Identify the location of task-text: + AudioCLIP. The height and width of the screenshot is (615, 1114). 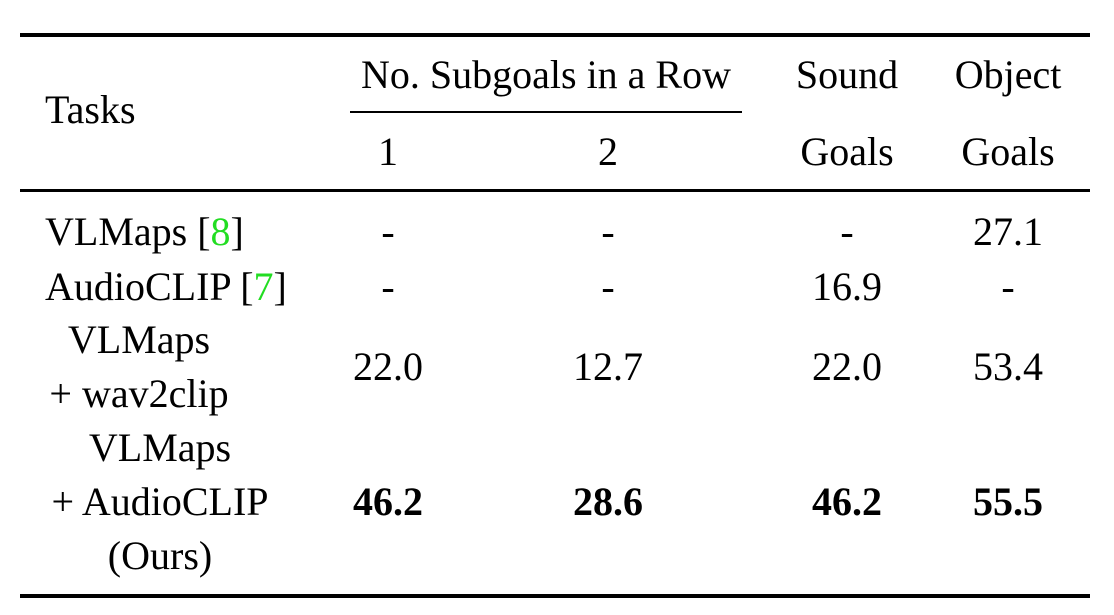
(160, 501).